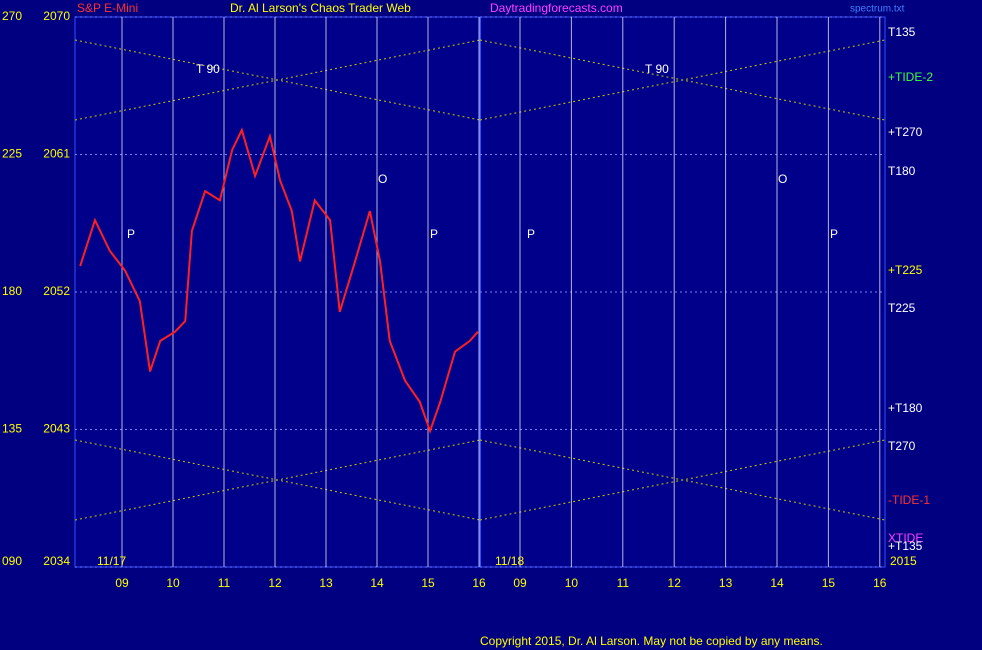  What do you see at coordinates (56, 291) in the screenshot?
I see `y-tick-label: 2052` at bounding box center [56, 291].